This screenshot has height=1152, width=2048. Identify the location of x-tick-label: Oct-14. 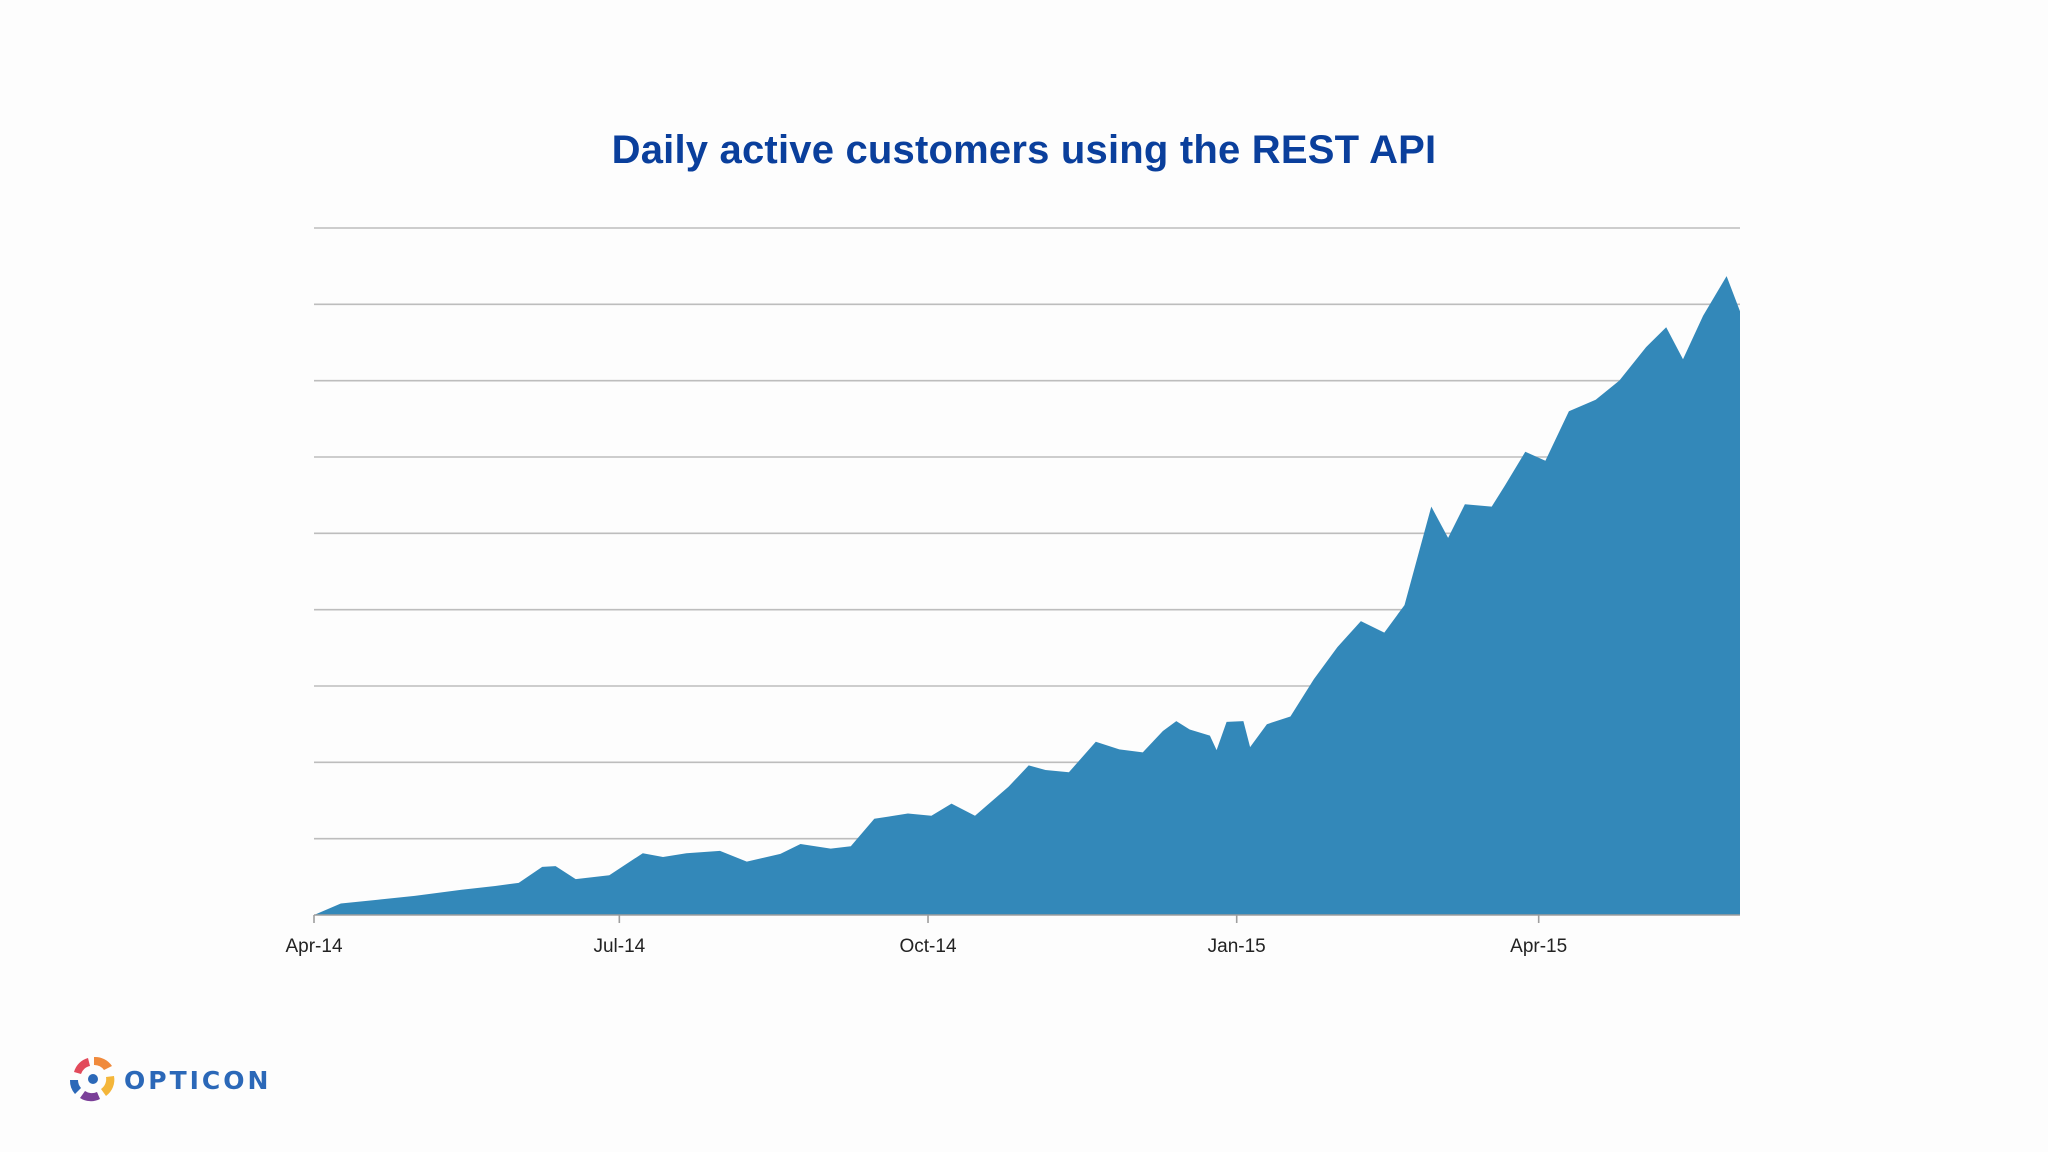
(928, 946).